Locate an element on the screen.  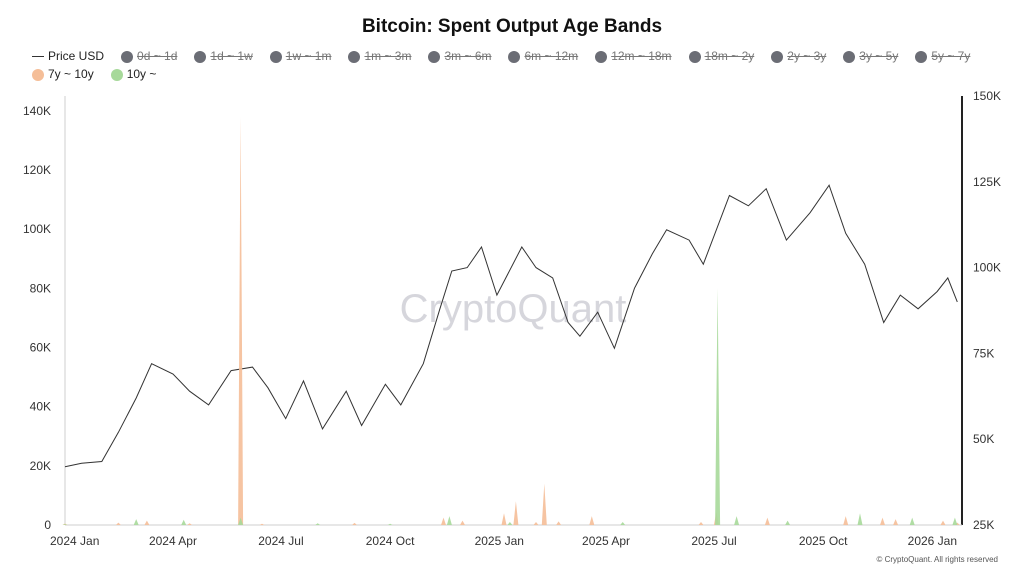
left-axis-tick-label: 0 is located at coordinates (47, 525).